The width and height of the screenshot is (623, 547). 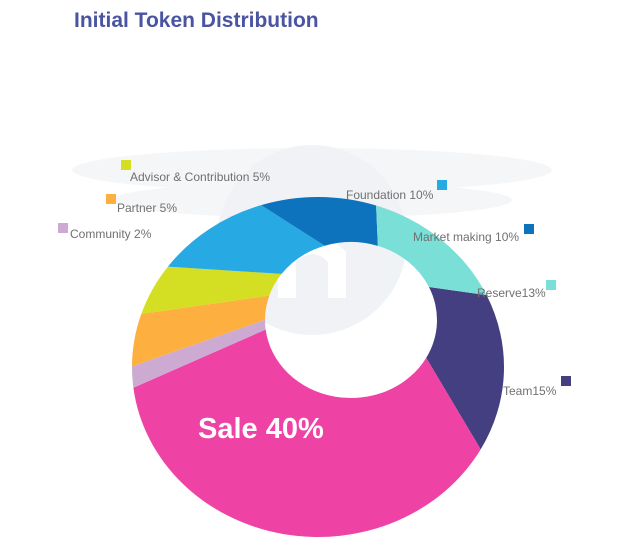 What do you see at coordinates (111, 234) in the screenshot?
I see `slice-label-community: Community 2%` at bounding box center [111, 234].